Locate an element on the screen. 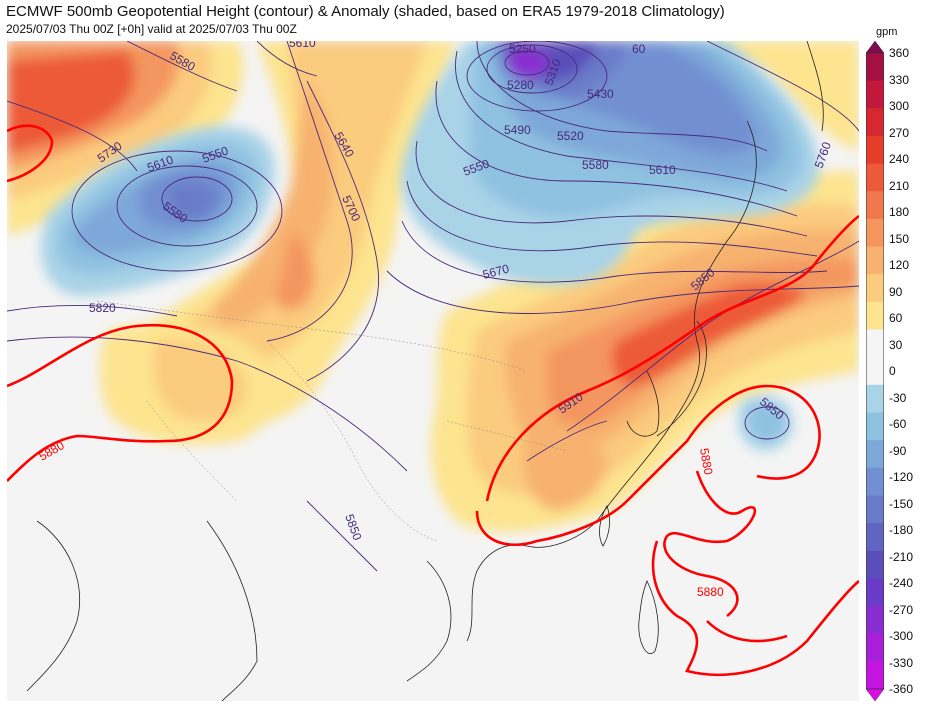 The height and width of the screenshot is (708, 927). contour-5880-sw is located at coordinates (755, 608).